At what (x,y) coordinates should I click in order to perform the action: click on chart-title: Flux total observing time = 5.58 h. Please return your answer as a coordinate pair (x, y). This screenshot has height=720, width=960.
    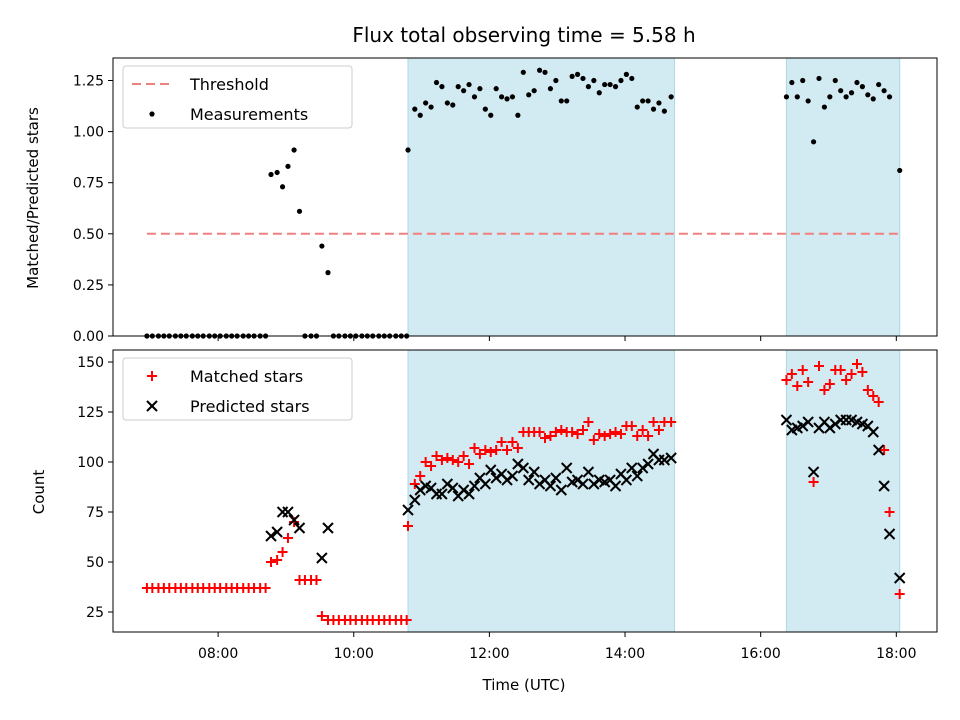
    Looking at the image, I should click on (523, 35).